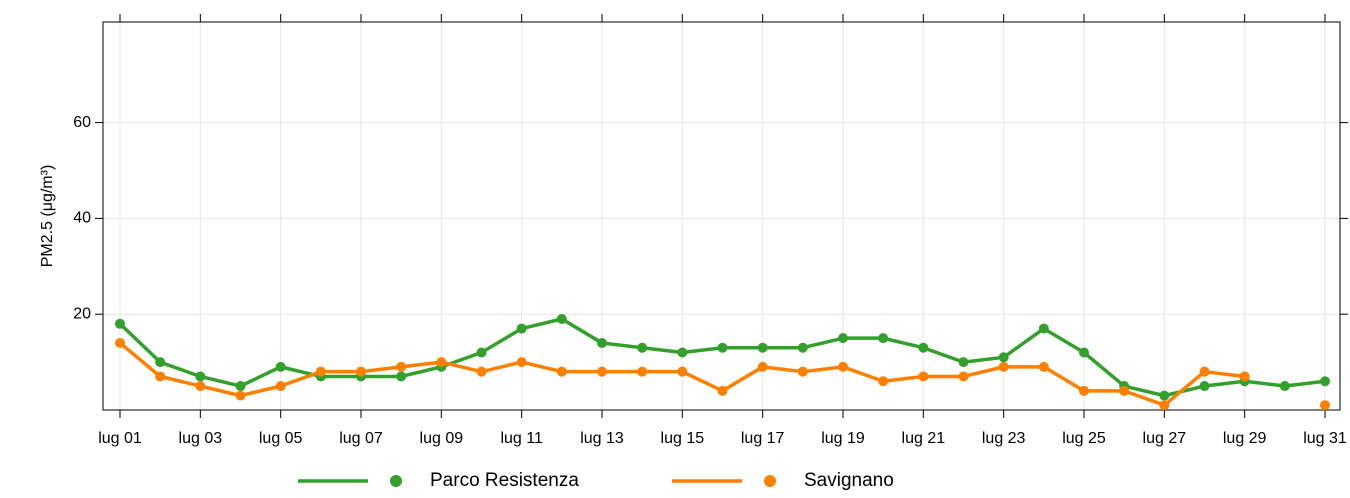  Describe the element at coordinates (201, 438) in the screenshot. I see `x-tick-label: lug 03` at that location.